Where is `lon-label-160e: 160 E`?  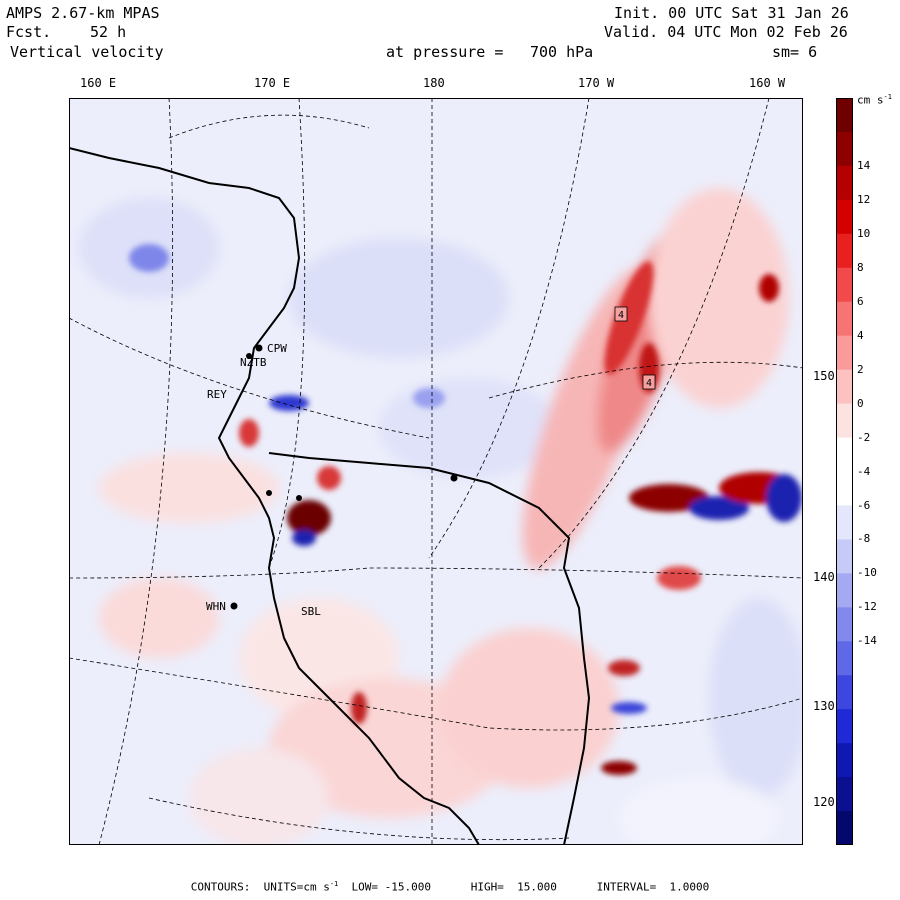
lon-label-160e: 160 E is located at coordinates (98, 83).